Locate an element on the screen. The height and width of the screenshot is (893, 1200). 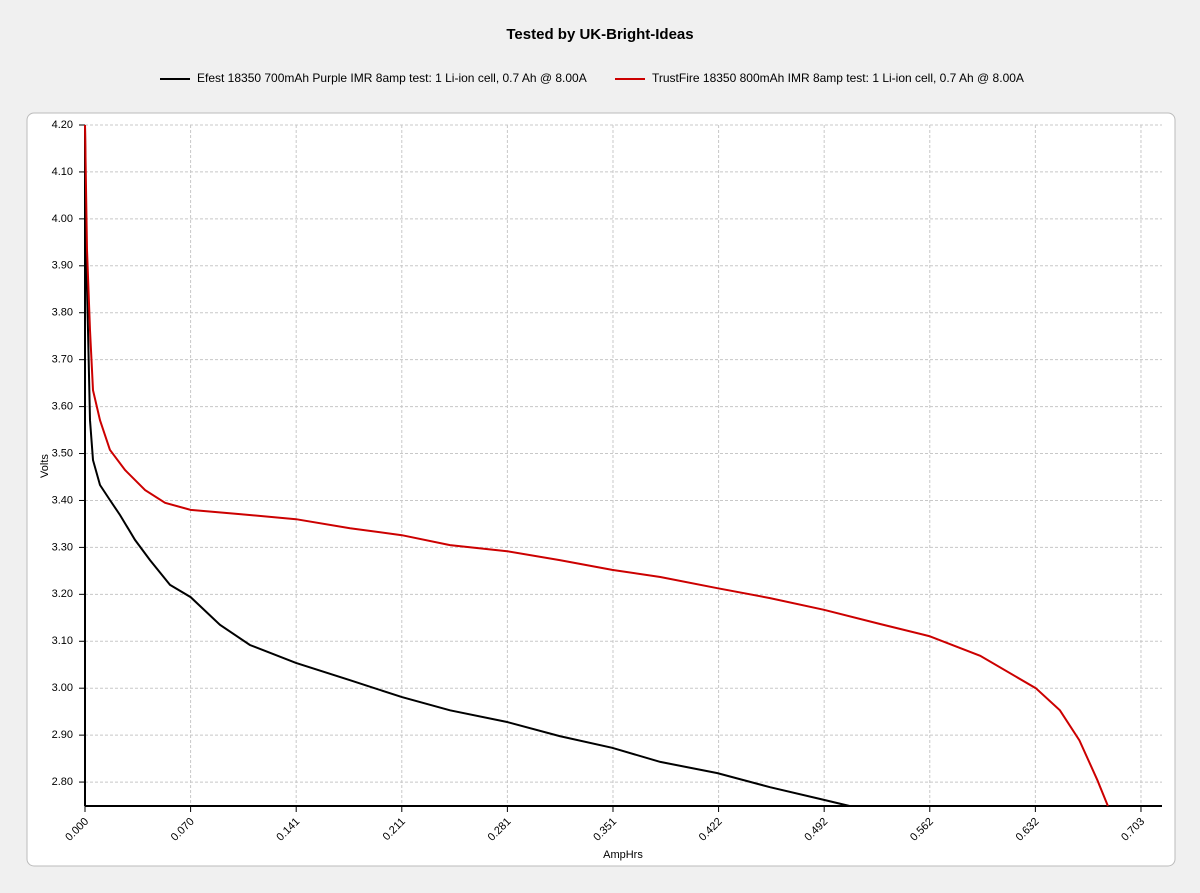
y-tick-label: 3.70 is located at coordinates (62, 360).